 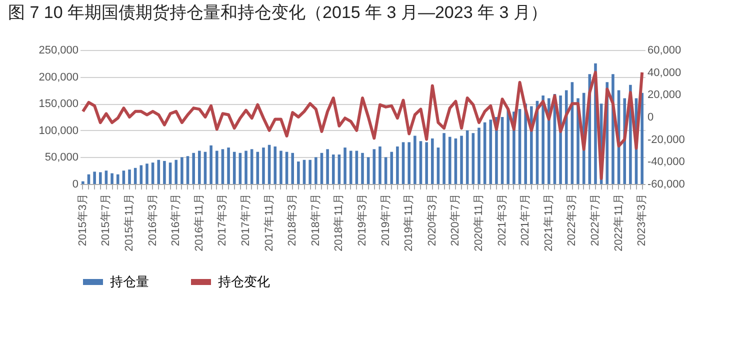 What do you see at coordinates (58, 77) in the screenshot?
I see `y-tick-label: 200,000` at bounding box center [58, 77].